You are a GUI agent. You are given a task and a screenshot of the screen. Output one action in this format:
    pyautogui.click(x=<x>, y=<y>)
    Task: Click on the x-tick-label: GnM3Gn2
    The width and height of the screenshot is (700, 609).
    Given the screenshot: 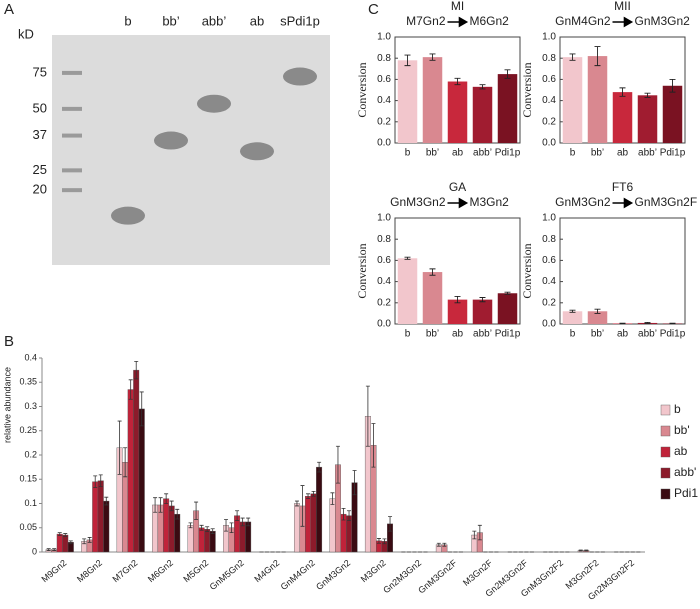 What is the action you would take?
    pyautogui.click(x=333, y=575)
    